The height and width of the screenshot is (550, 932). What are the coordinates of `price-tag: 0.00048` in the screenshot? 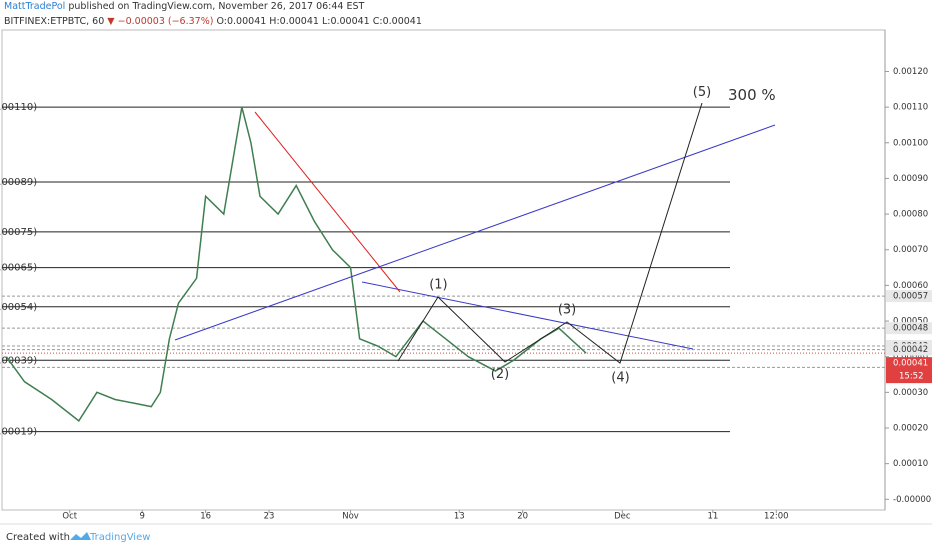 It's located at (910, 329).